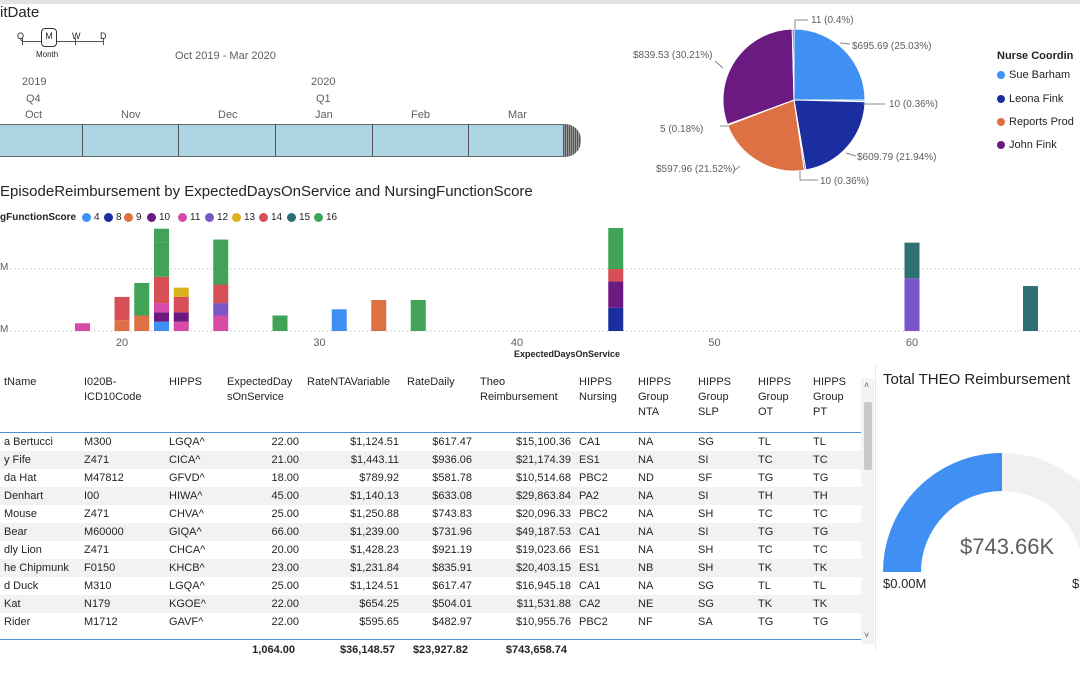  Describe the element at coordinates (216, 217) in the screenshot. I see `bar-legend-item: 12` at that location.